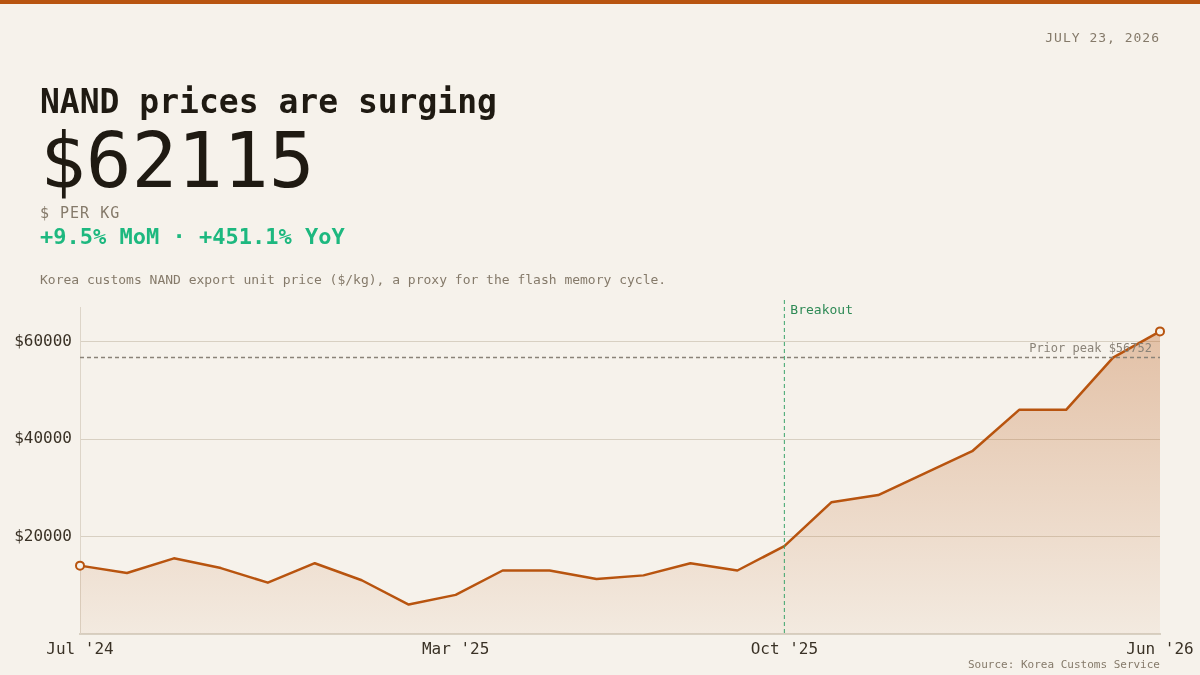  What do you see at coordinates (1102, 37) in the screenshot?
I see `text: JULY 23, 2026` at bounding box center [1102, 37].